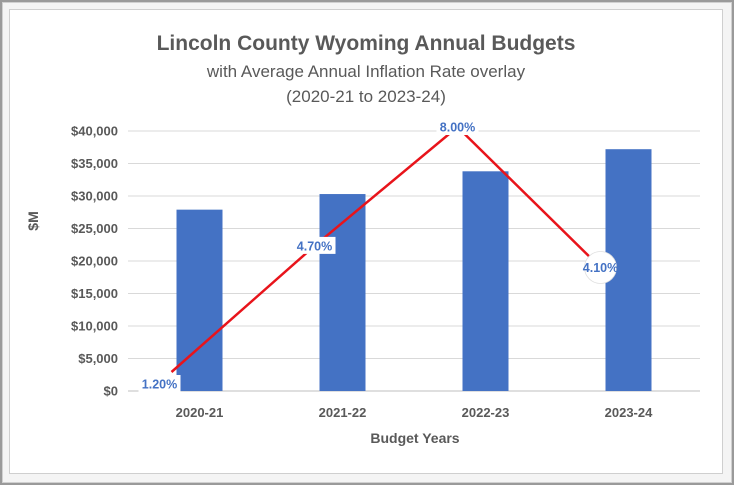 This screenshot has height=485, width=734. Describe the element at coordinates (343, 412) in the screenshot. I see `x-tick-label: 2021-22` at that location.